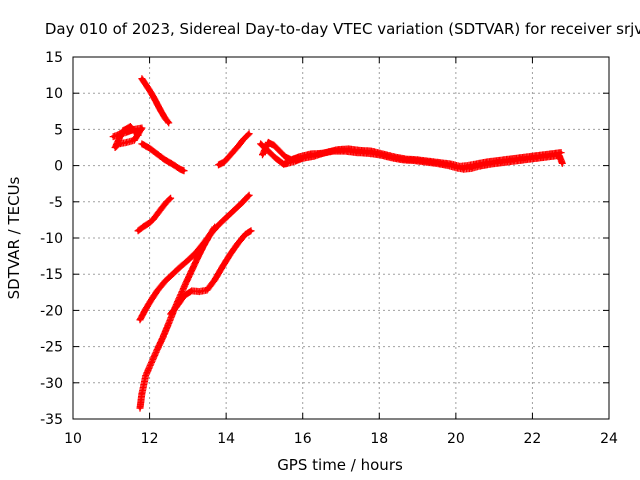 The image size is (640, 480). I want to click on y-tick-label: 0, so click(58, 167).